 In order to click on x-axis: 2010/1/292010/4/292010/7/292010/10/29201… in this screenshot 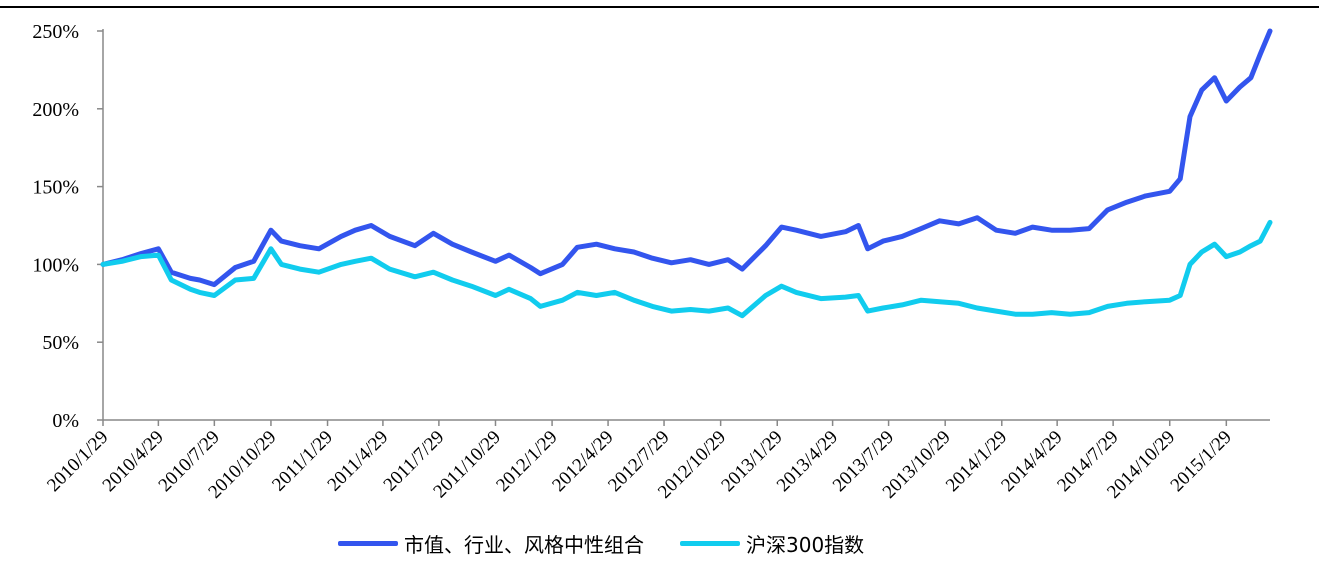, I will do `click(656, 461)`.